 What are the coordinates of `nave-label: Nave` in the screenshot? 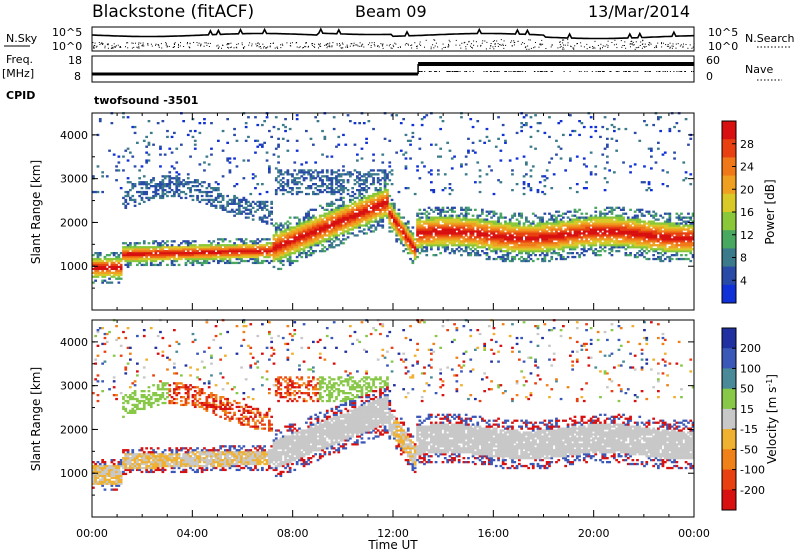 It's located at (759, 69).